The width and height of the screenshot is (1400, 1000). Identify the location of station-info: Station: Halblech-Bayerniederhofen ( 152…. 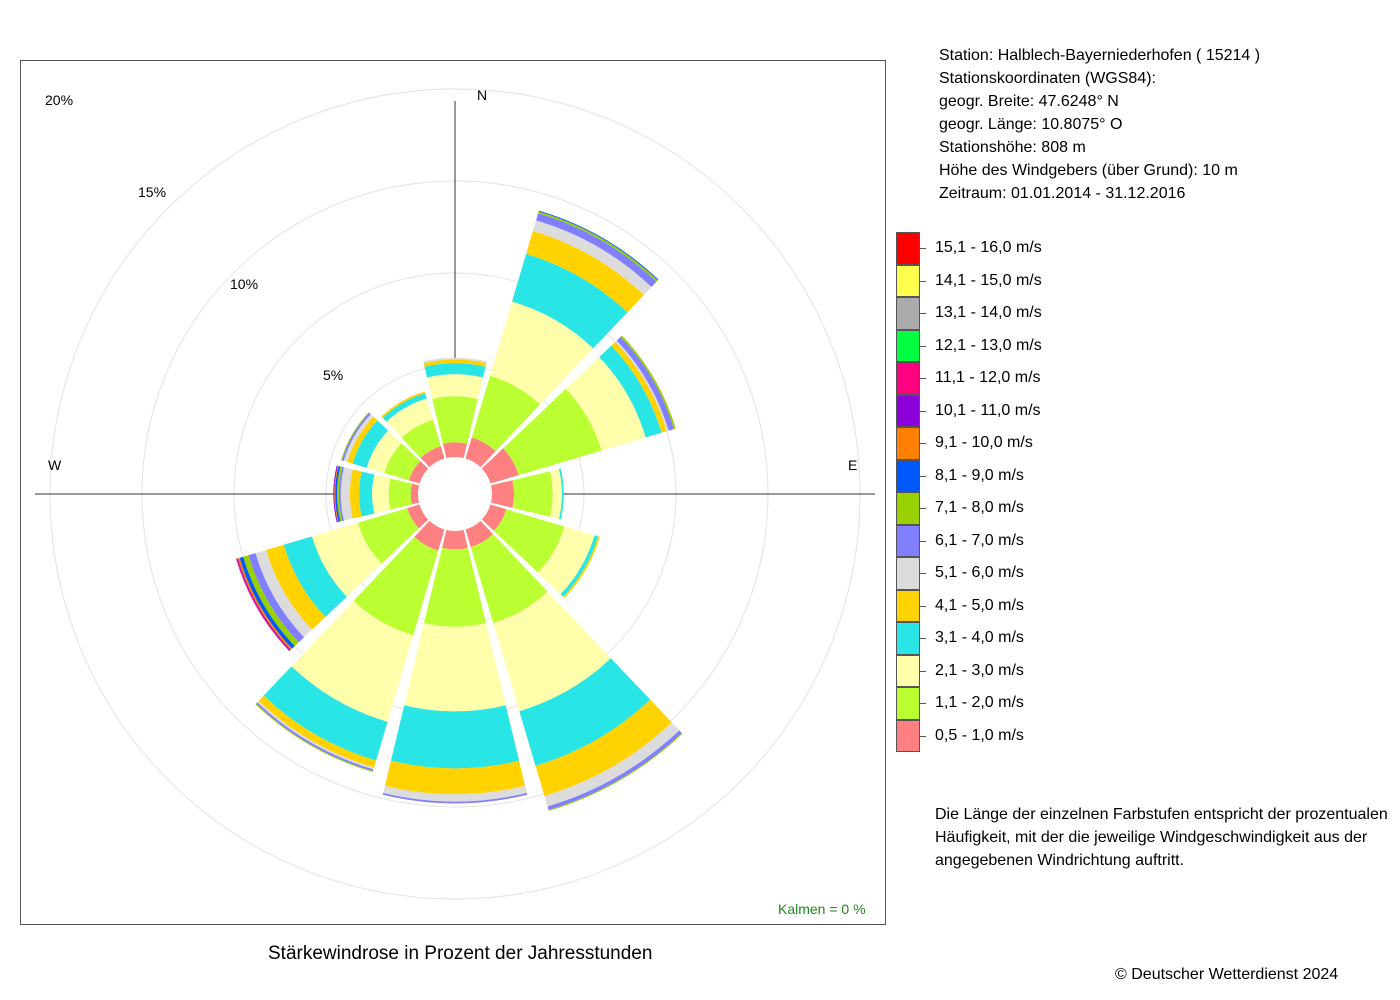
(1099, 124).